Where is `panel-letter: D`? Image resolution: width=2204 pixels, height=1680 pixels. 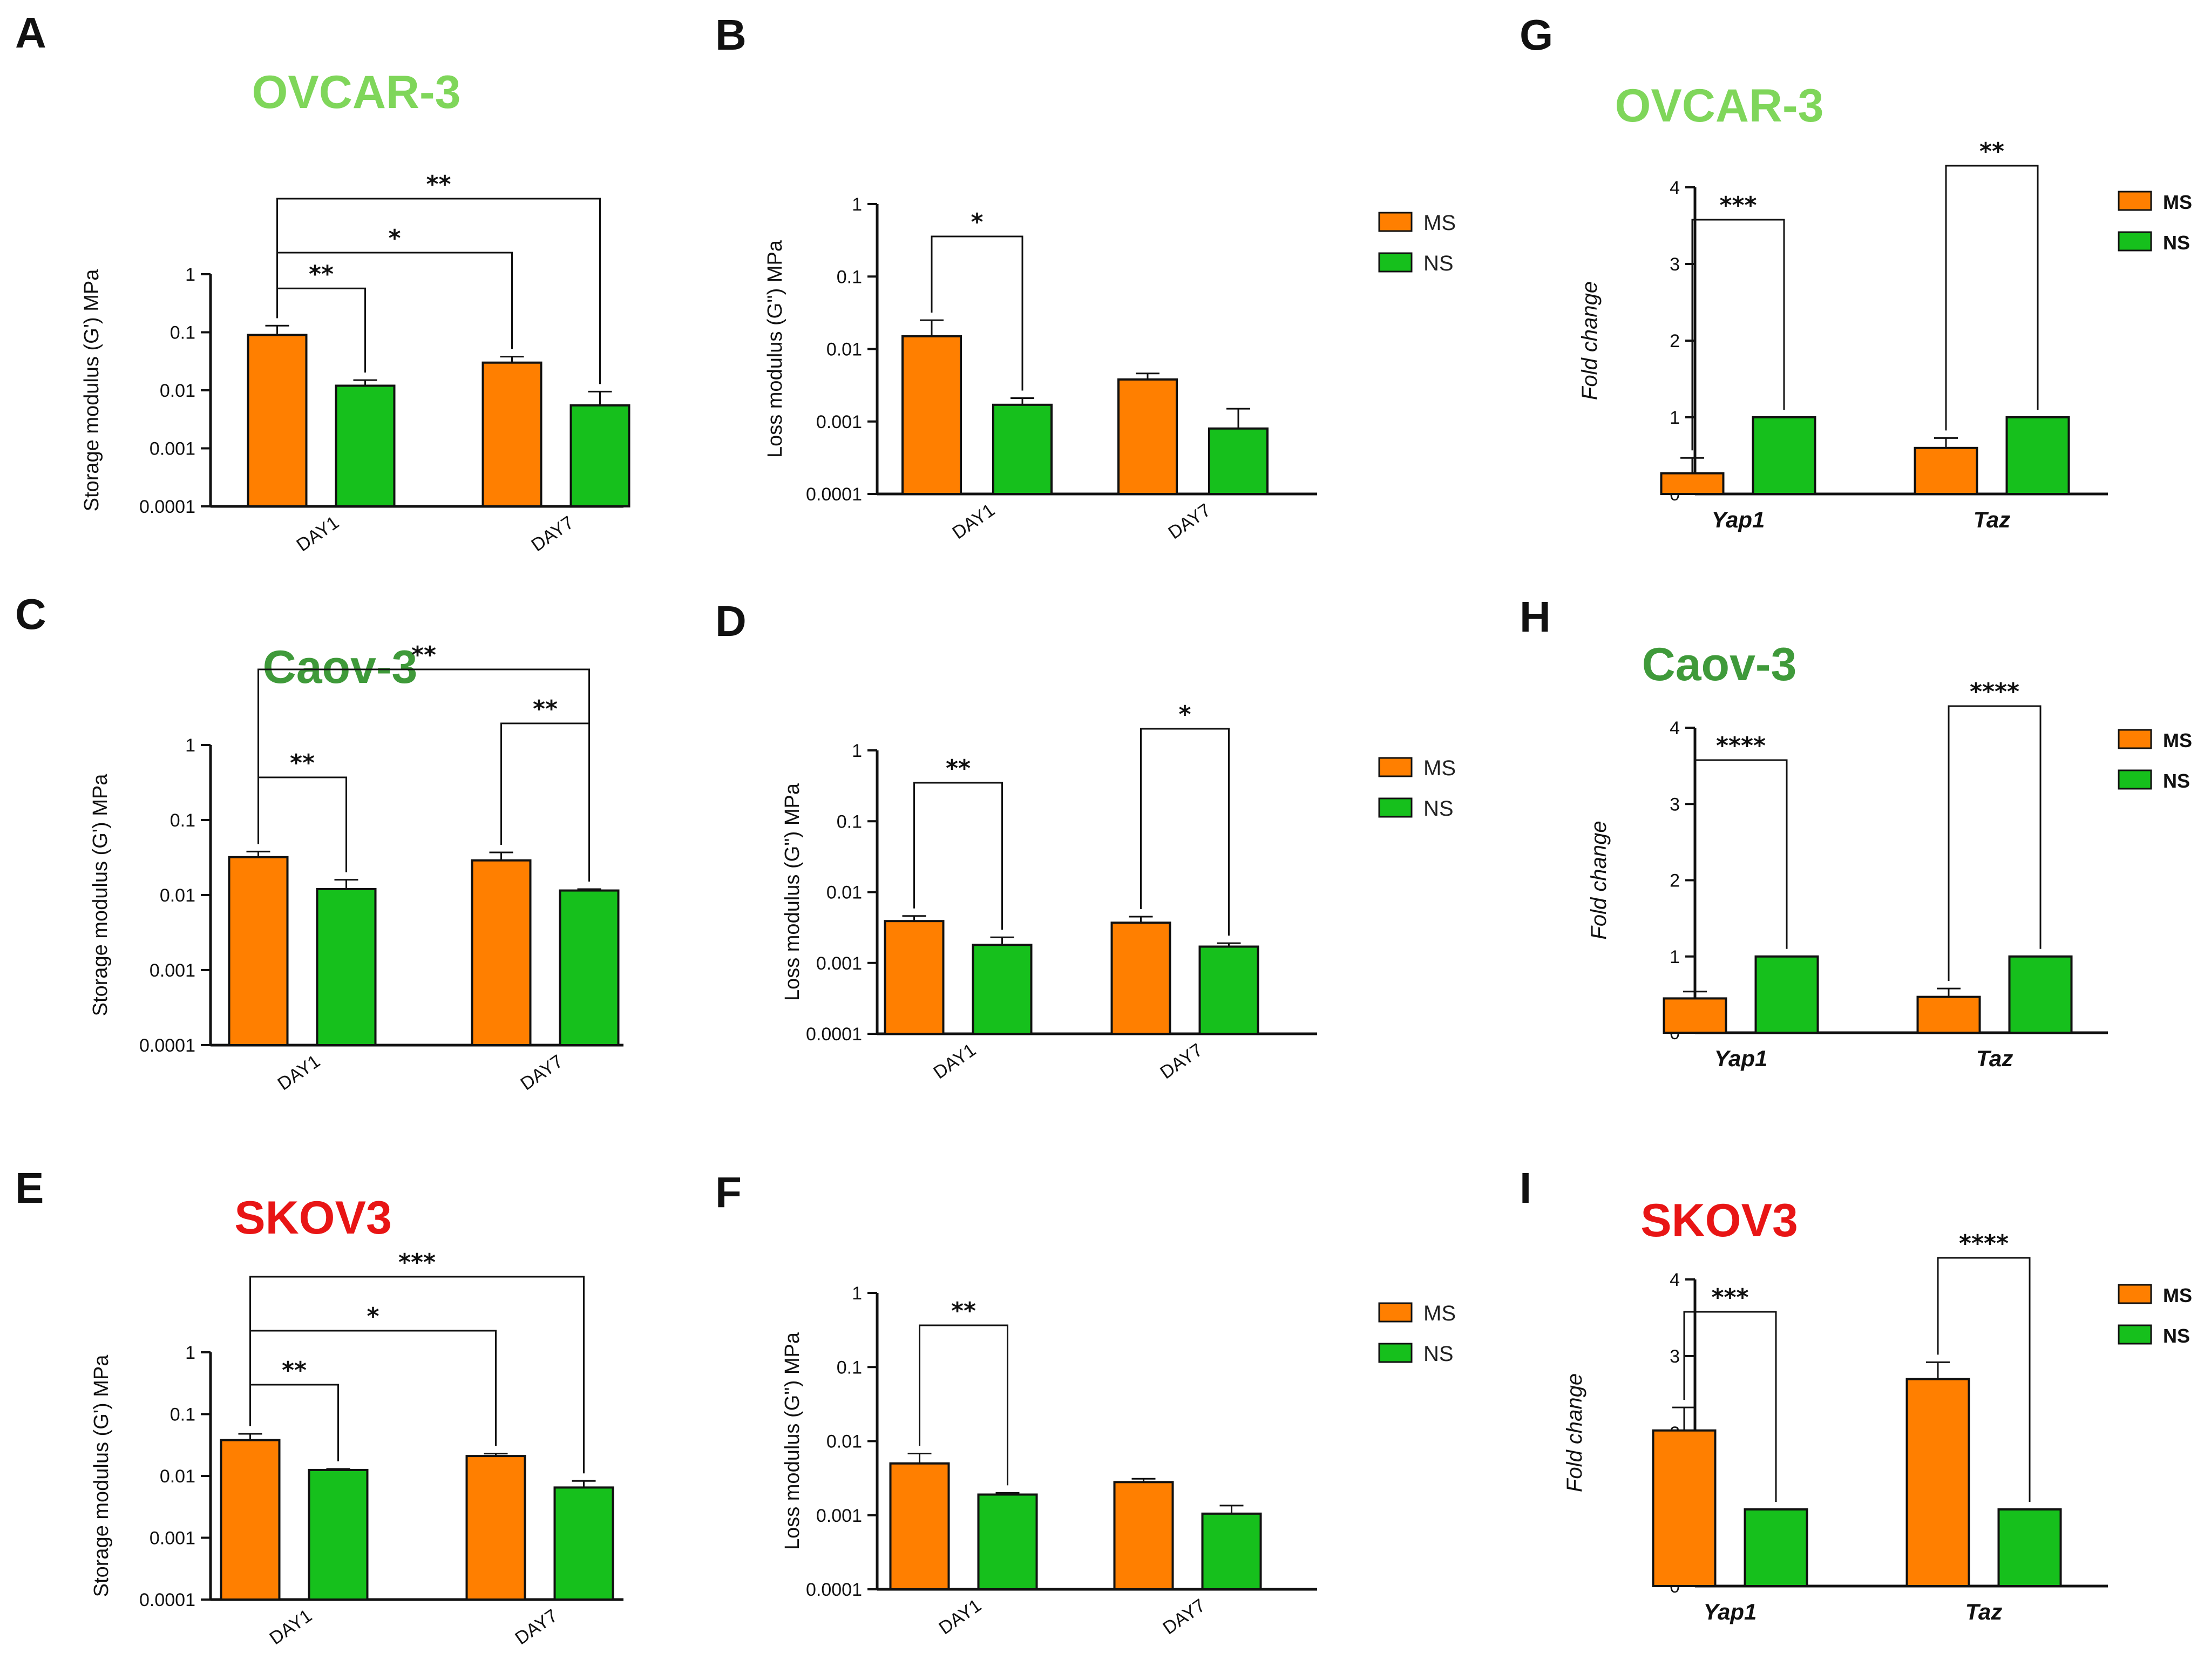
panel-letter: D is located at coordinates (731, 621).